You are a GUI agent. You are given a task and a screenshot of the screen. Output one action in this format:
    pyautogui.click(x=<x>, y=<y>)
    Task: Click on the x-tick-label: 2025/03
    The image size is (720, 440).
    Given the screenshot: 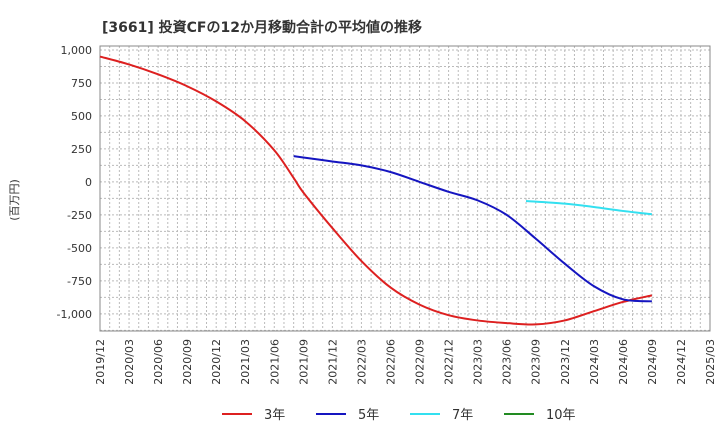 What is the action you would take?
    pyautogui.click(x=710, y=362)
    